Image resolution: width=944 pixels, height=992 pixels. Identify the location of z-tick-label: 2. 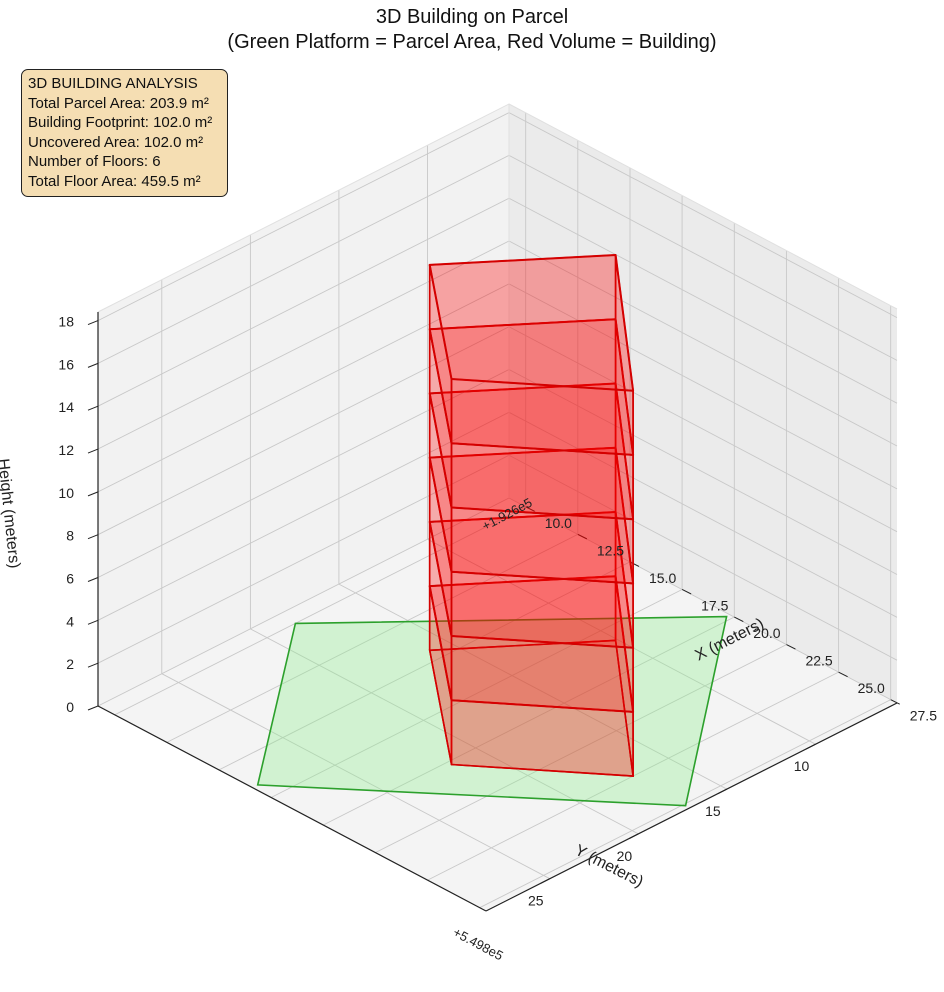
(70, 664).